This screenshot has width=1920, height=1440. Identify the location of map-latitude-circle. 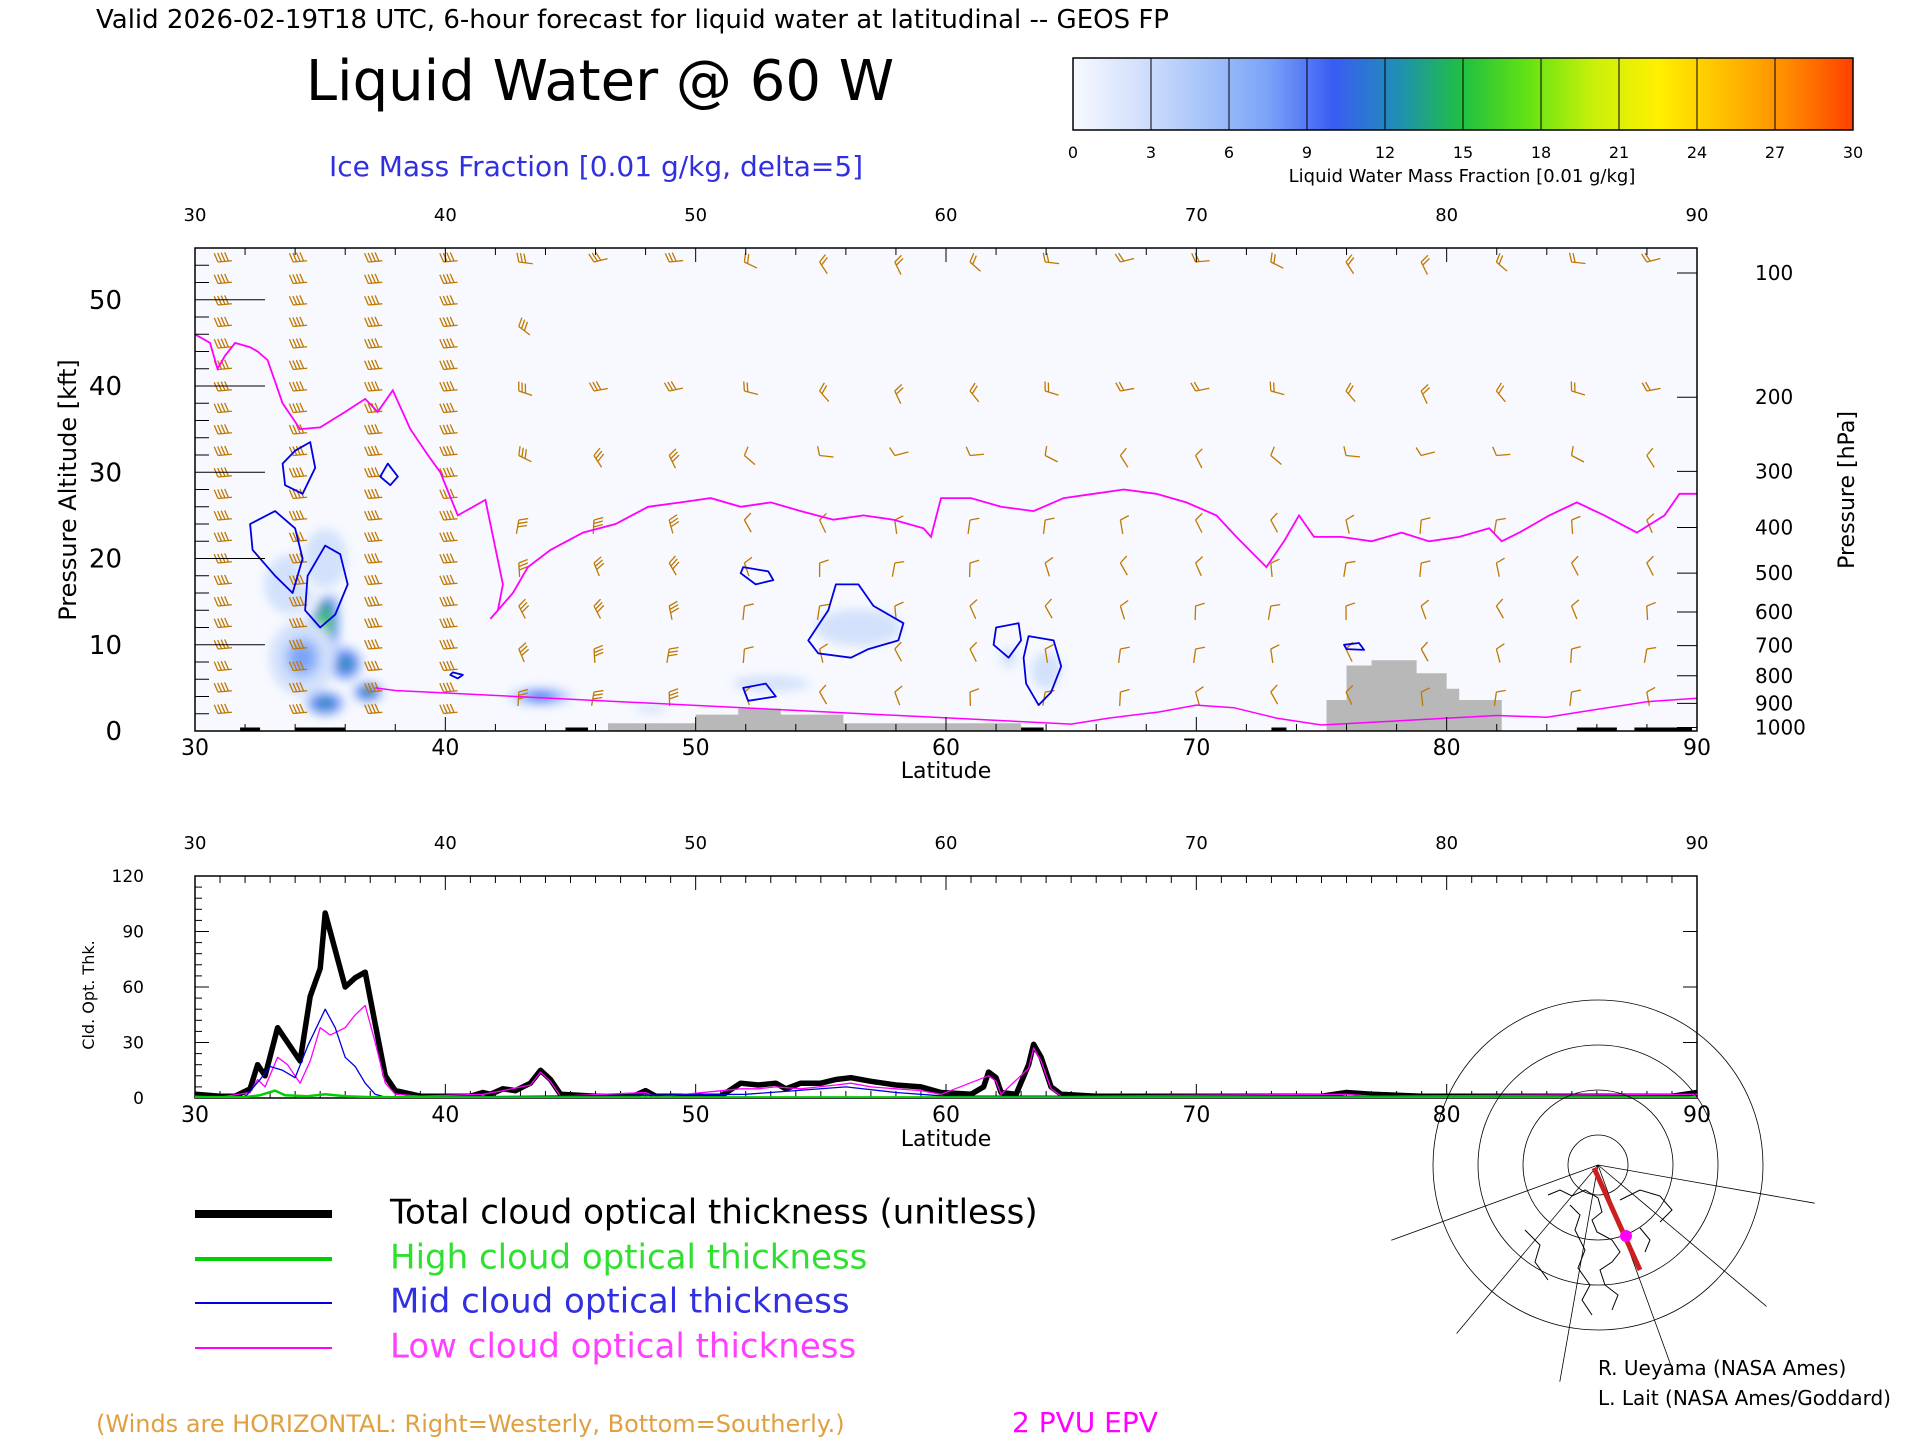
(1598, 1165).